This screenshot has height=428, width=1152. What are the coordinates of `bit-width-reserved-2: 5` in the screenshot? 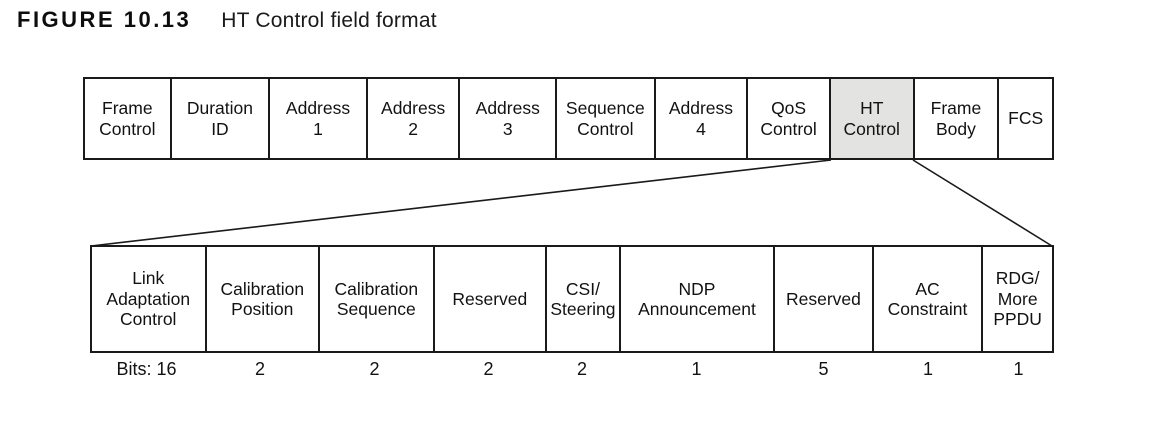 It's located at (823, 369).